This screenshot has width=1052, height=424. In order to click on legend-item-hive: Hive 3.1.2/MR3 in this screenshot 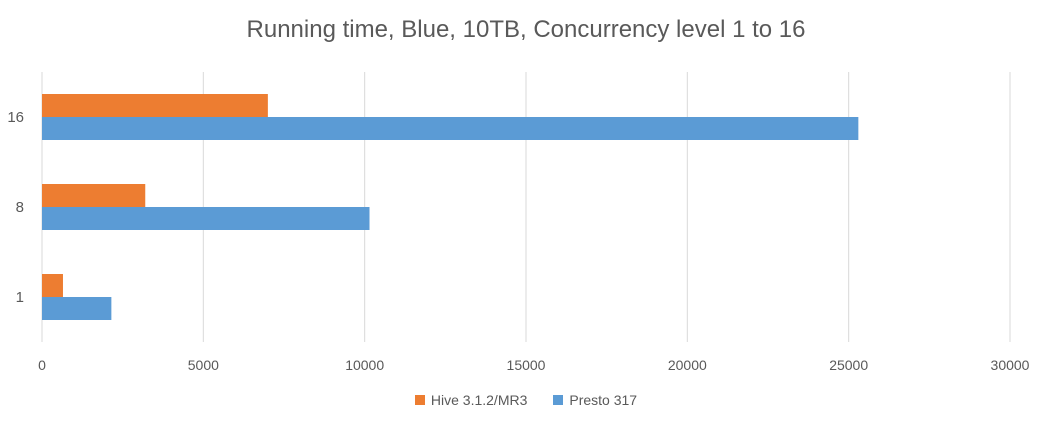, I will do `click(471, 400)`.